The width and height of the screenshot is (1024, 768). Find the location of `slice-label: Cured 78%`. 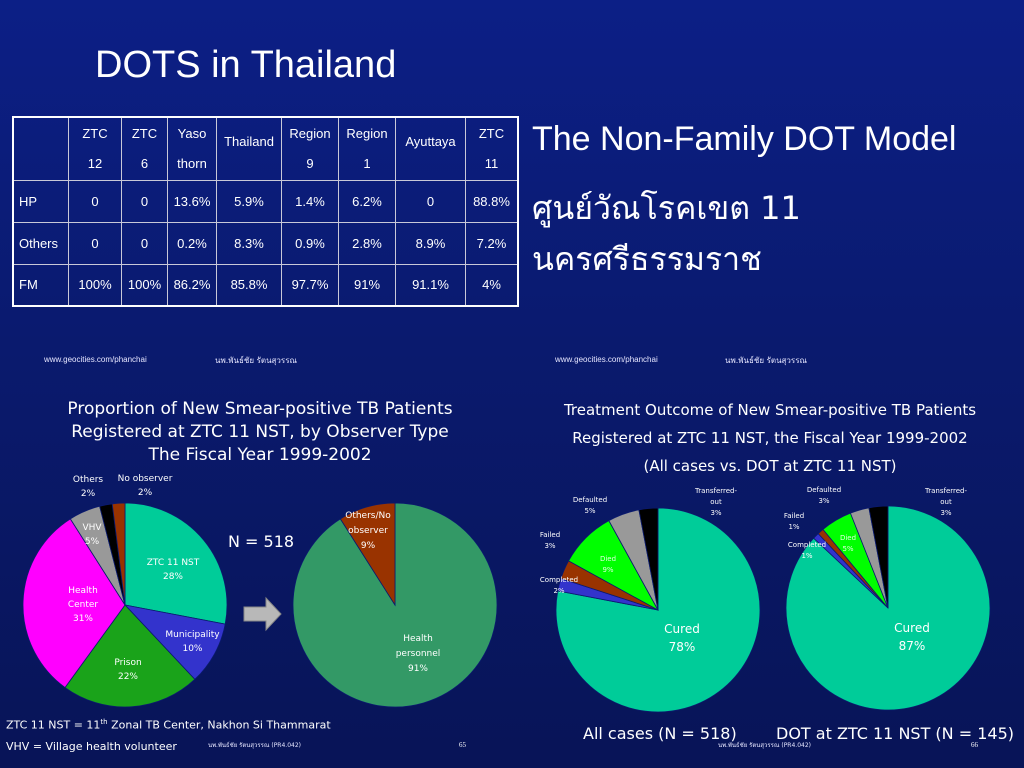

slice-label: Cured 78% is located at coordinates (682, 638).